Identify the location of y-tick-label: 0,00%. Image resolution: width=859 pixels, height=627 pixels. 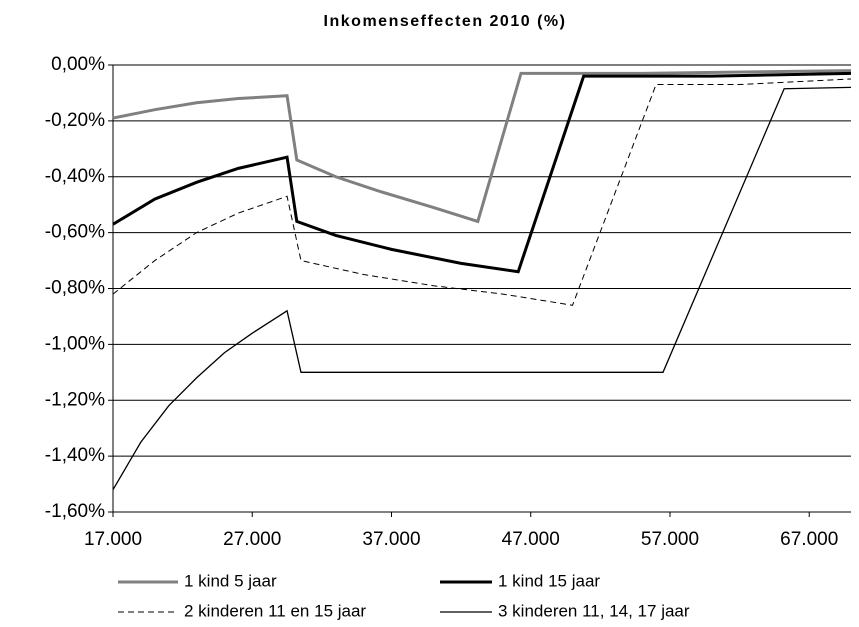
(78, 64).